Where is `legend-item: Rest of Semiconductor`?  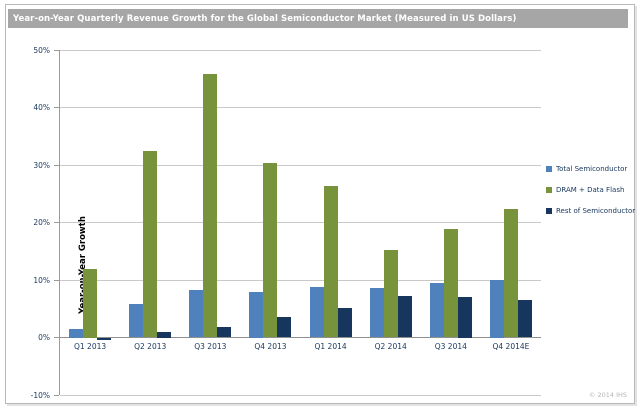
legend-item: Rest of Semiconductor is located at coordinates (590, 211).